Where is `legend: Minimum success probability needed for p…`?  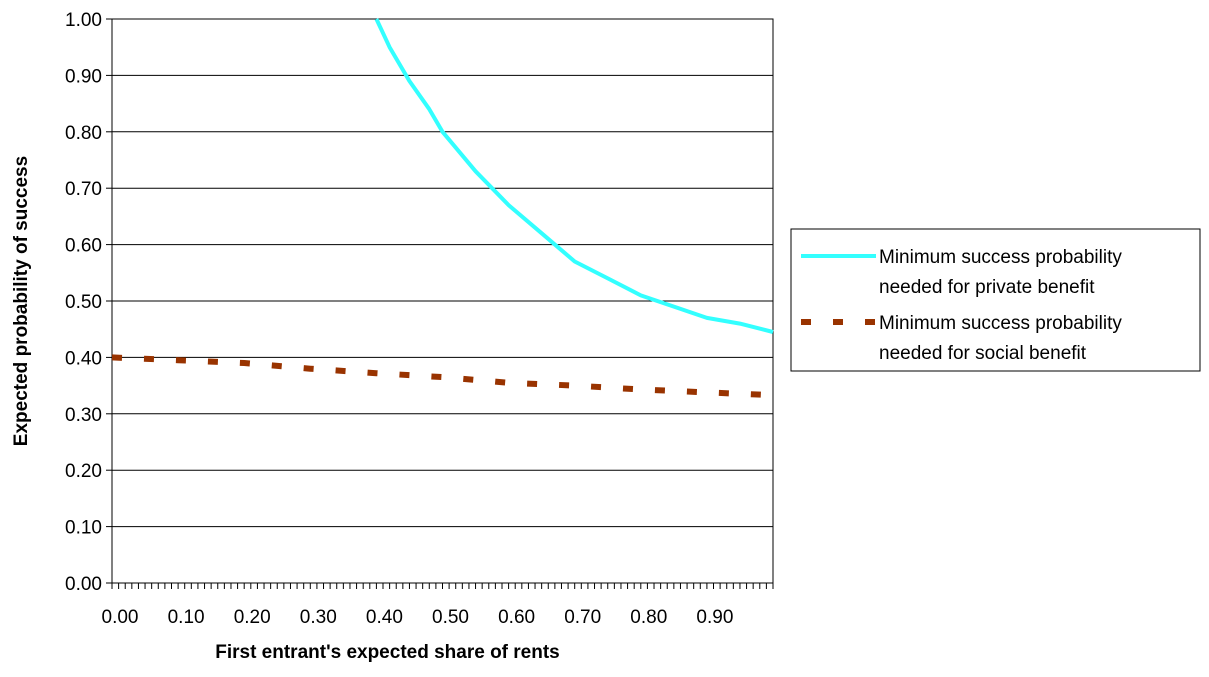
legend: Minimum success probability needed for p… is located at coordinates (995, 300).